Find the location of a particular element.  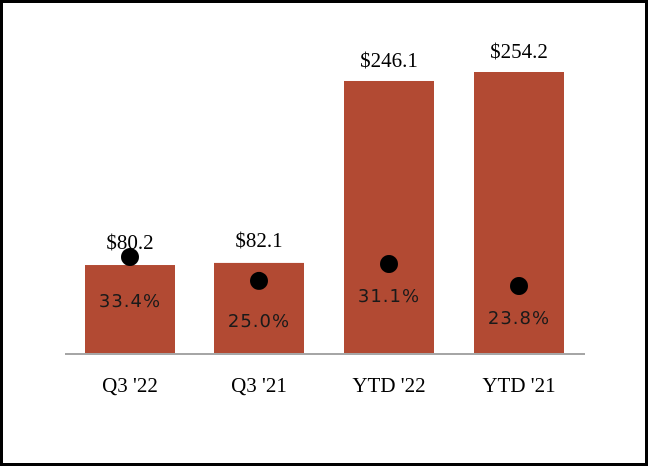

percent-markers-group is located at coordinates (324, 271).